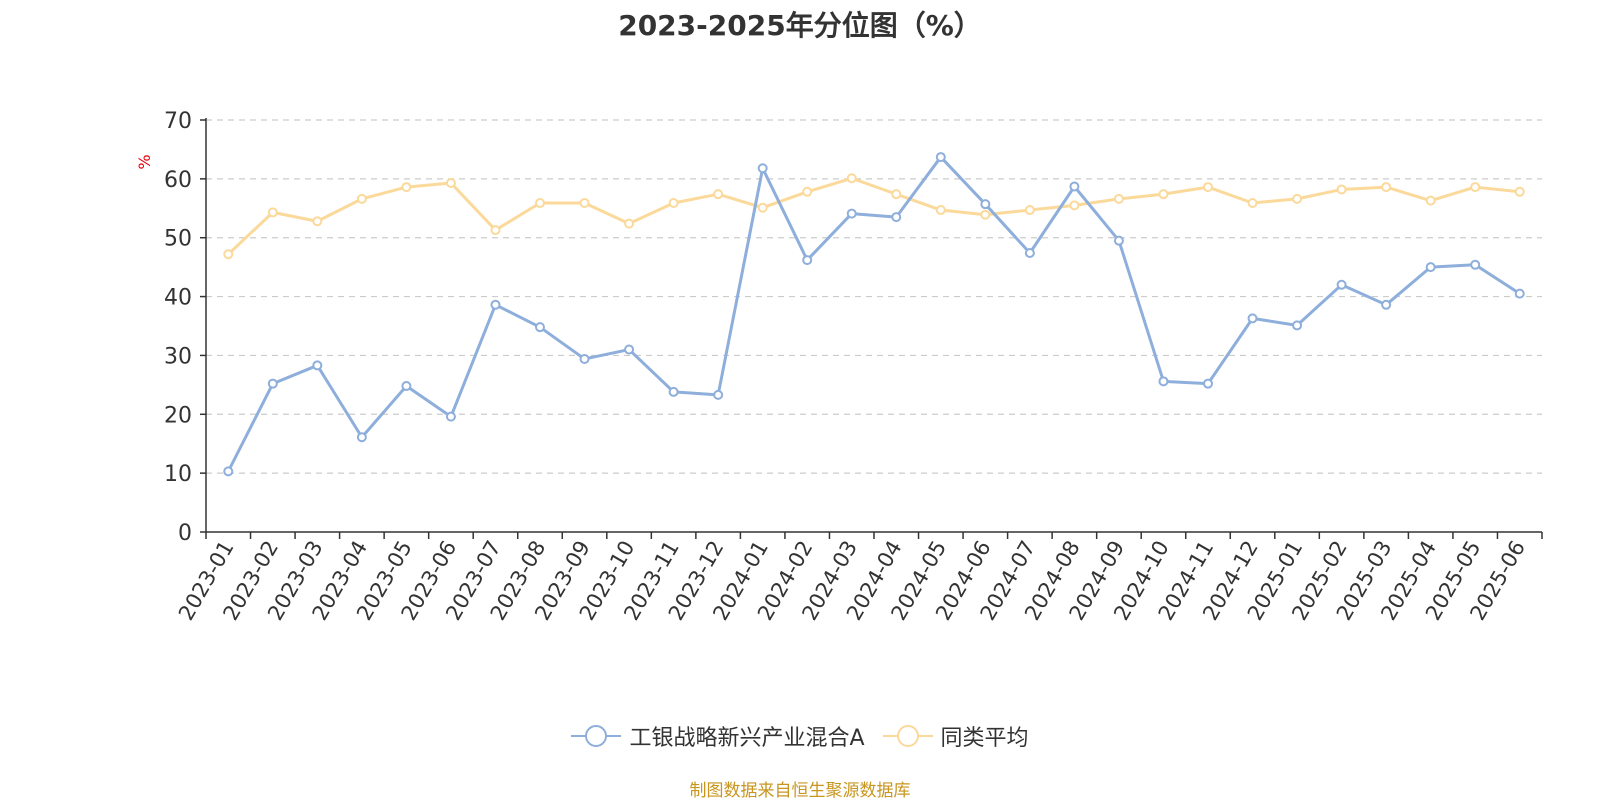  What do you see at coordinates (178, 180) in the screenshot?
I see `y-tick-label: 60` at bounding box center [178, 180].